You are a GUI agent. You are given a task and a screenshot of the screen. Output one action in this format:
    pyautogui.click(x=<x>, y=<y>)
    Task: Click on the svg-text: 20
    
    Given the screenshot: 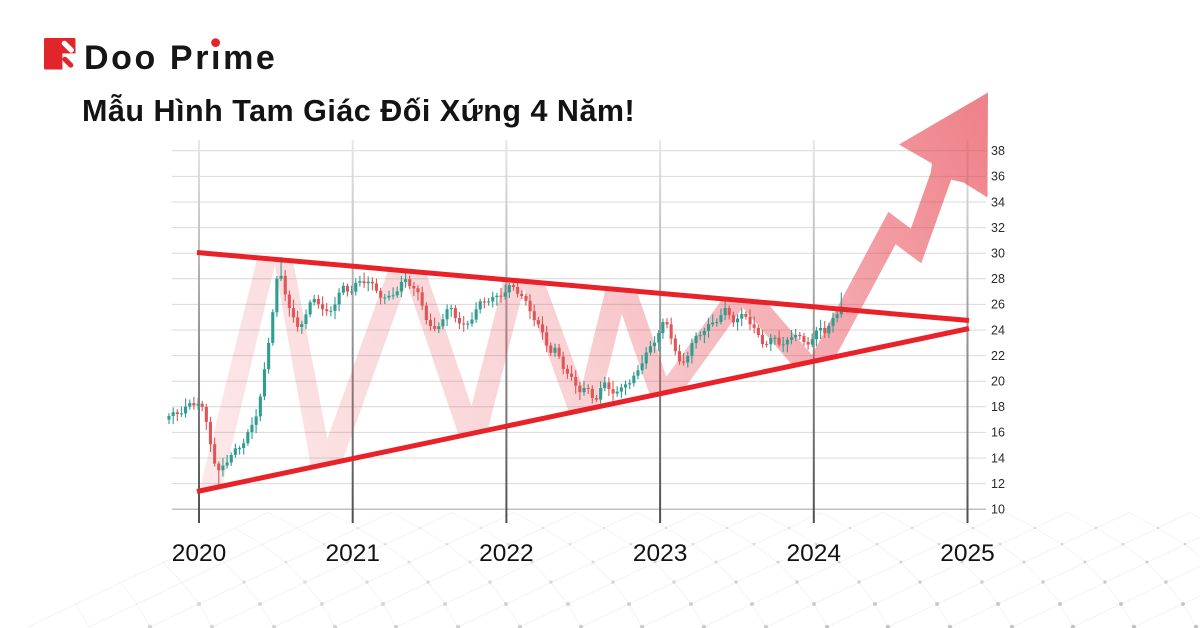 What is the action you would take?
    pyautogui.click(x=998, y=382)
    